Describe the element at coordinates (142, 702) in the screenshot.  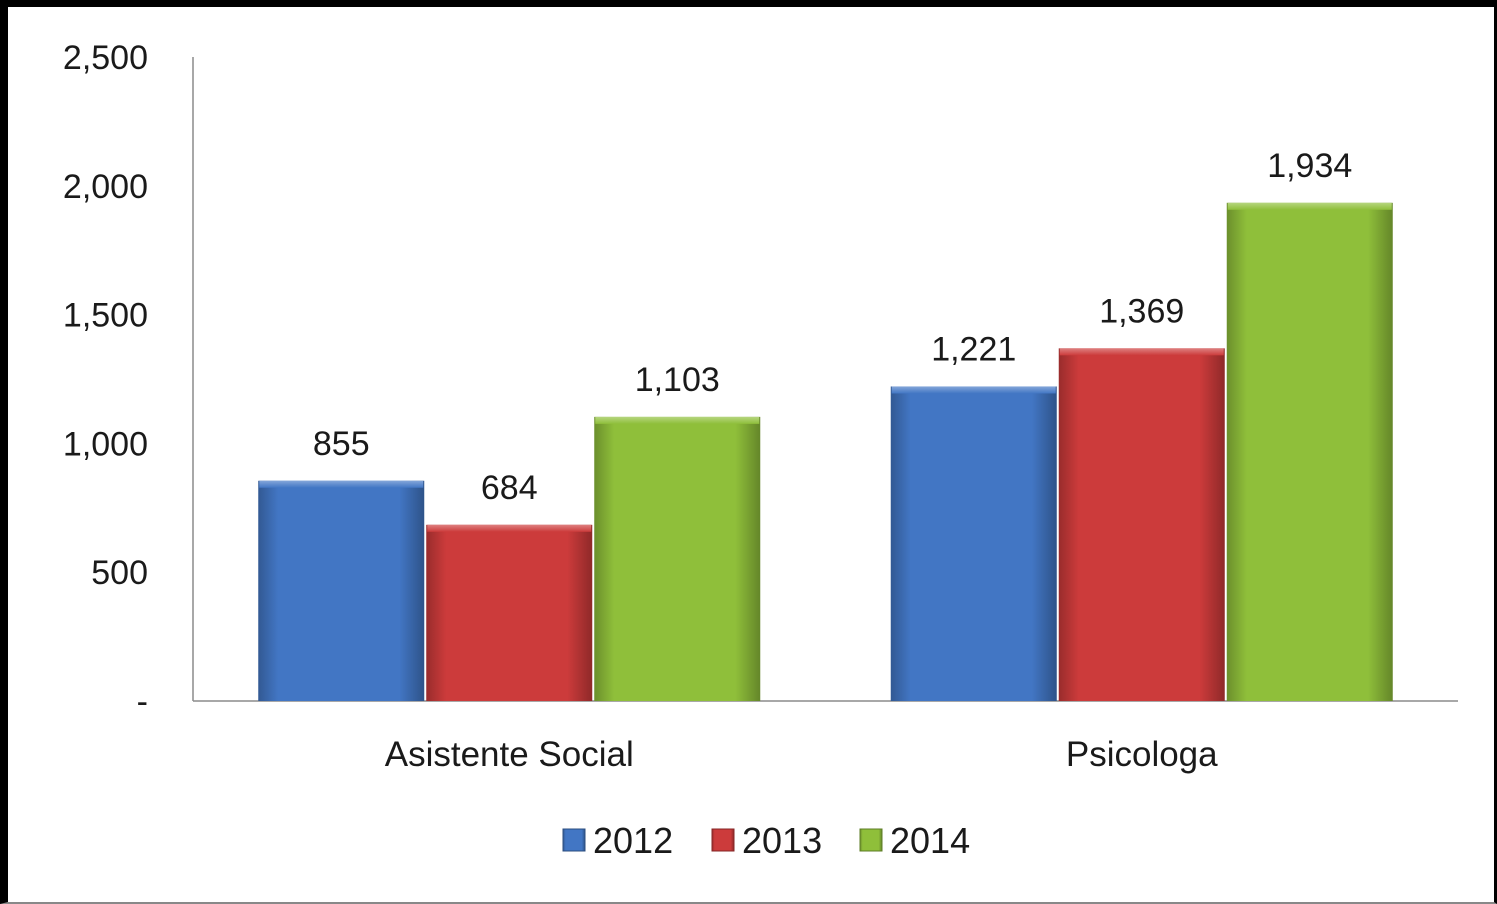
I see `y-tick-label: -` at that location.